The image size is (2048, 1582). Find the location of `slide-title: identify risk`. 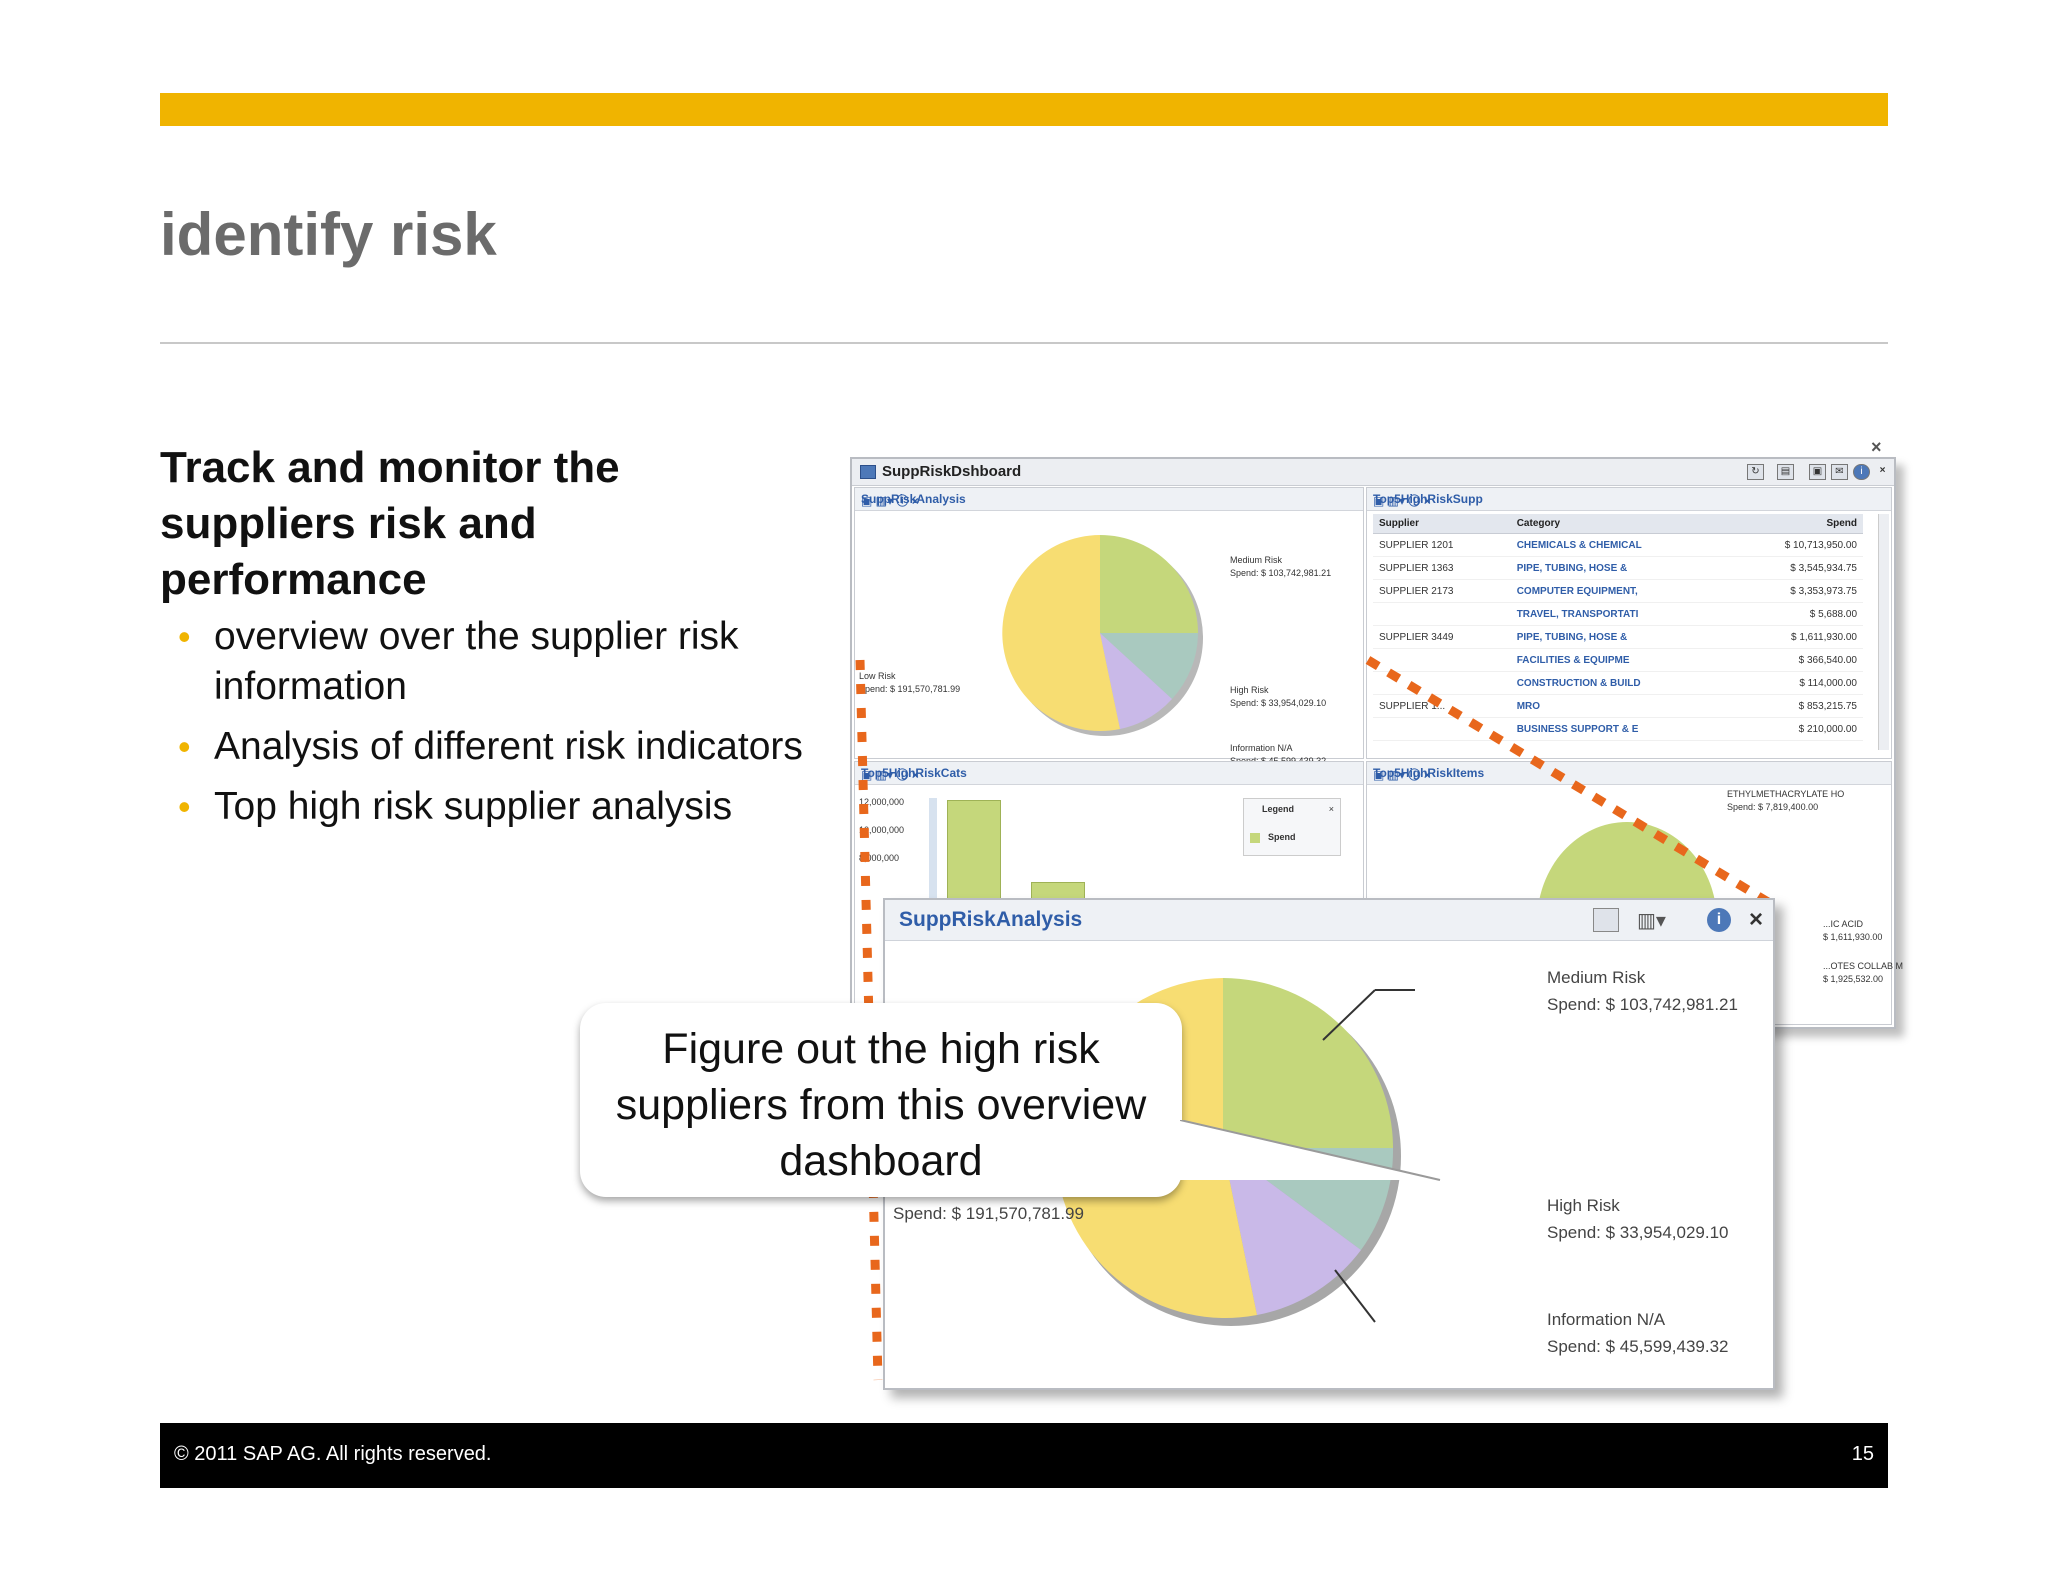

slide-title: identify risk is located at coordinates (328, 234).